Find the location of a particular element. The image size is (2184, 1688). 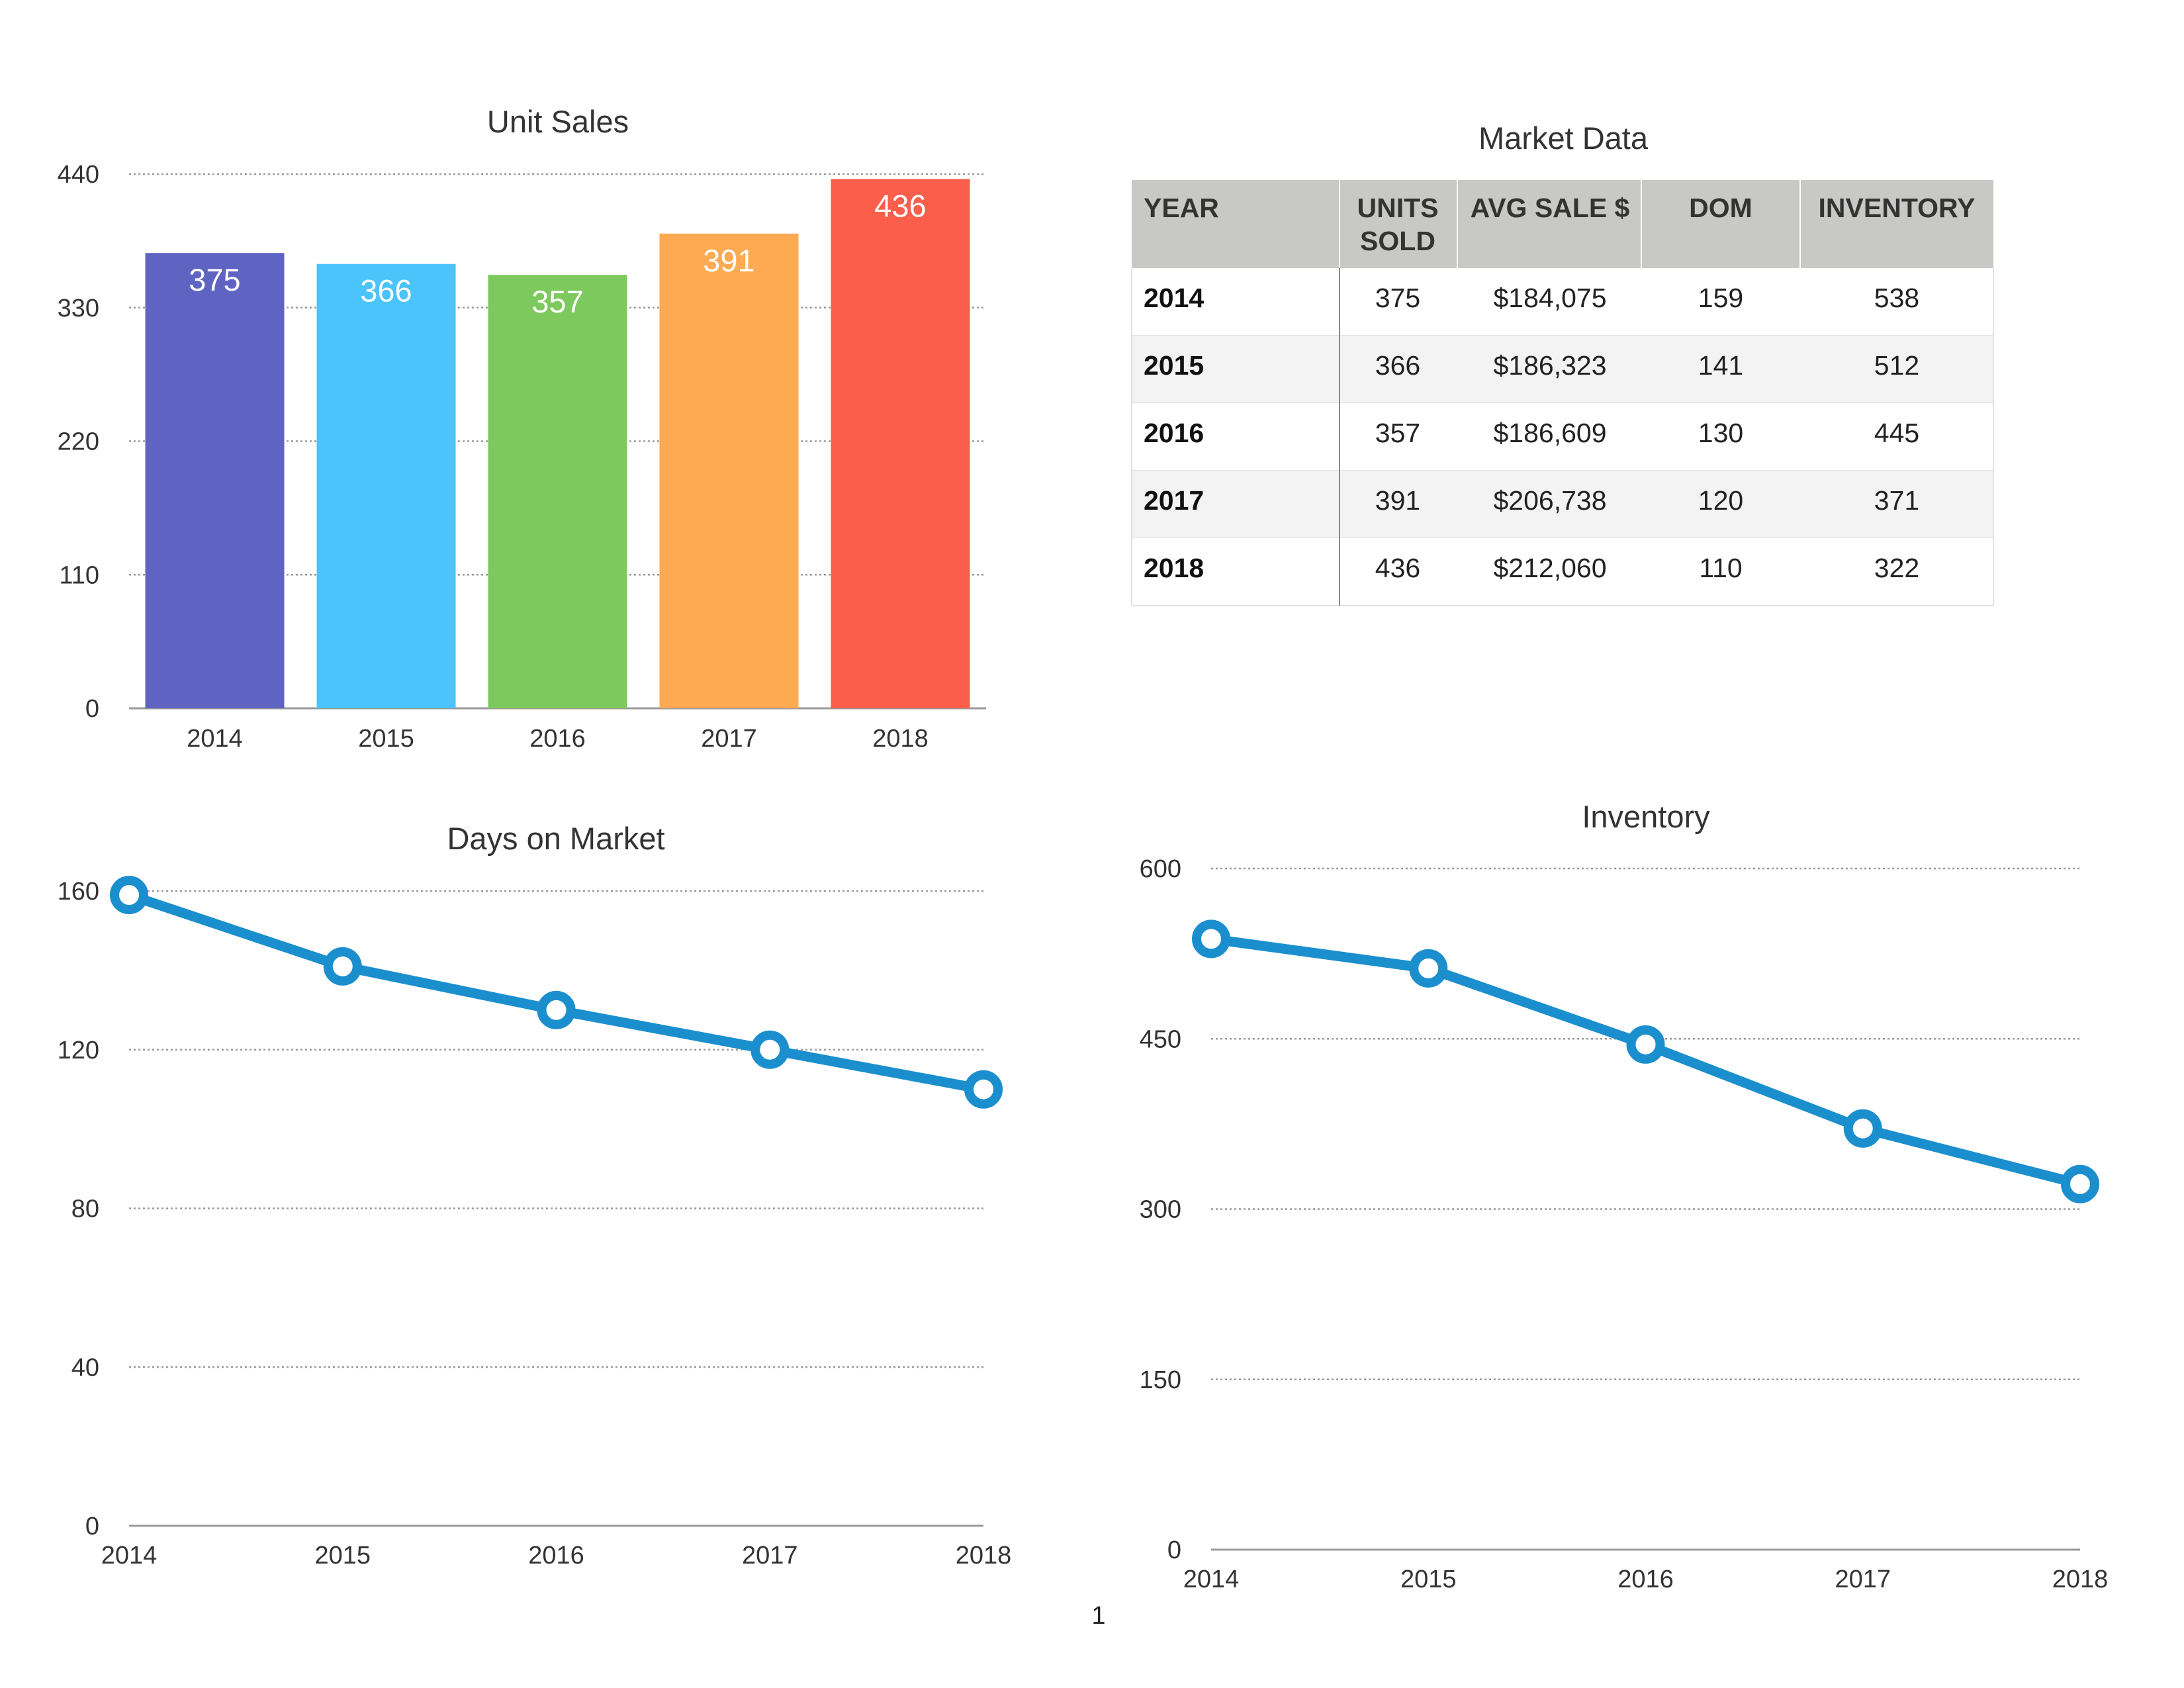

table-cell: $206,738 is located at coordinates (1550, 500).